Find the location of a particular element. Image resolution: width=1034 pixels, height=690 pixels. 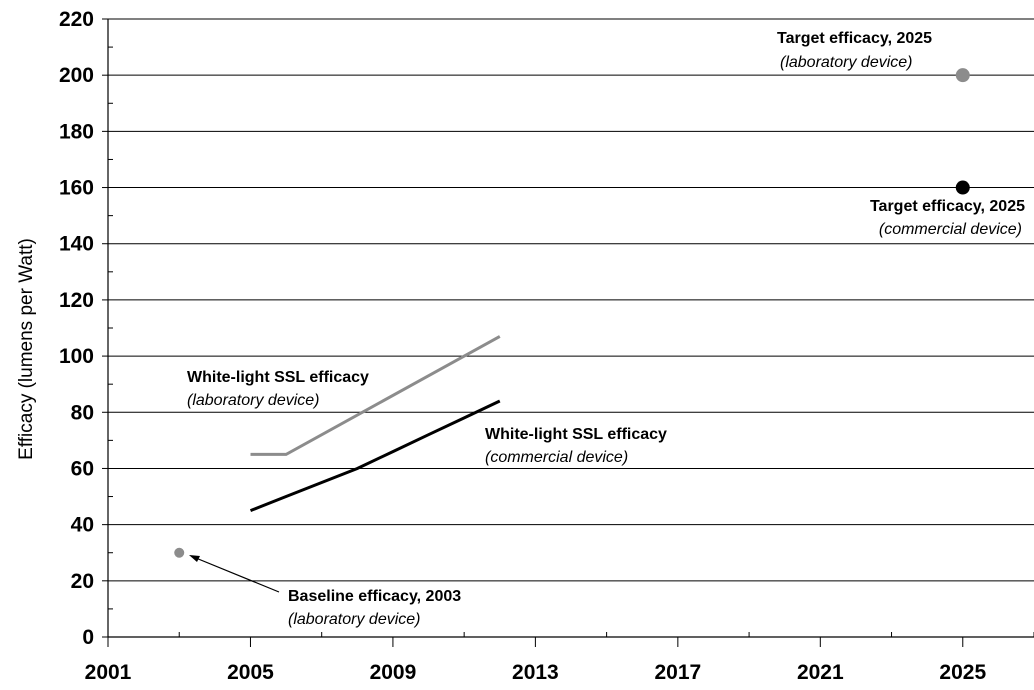

x-tick-label-2001: 2001 is located at coordinates (108, 672).